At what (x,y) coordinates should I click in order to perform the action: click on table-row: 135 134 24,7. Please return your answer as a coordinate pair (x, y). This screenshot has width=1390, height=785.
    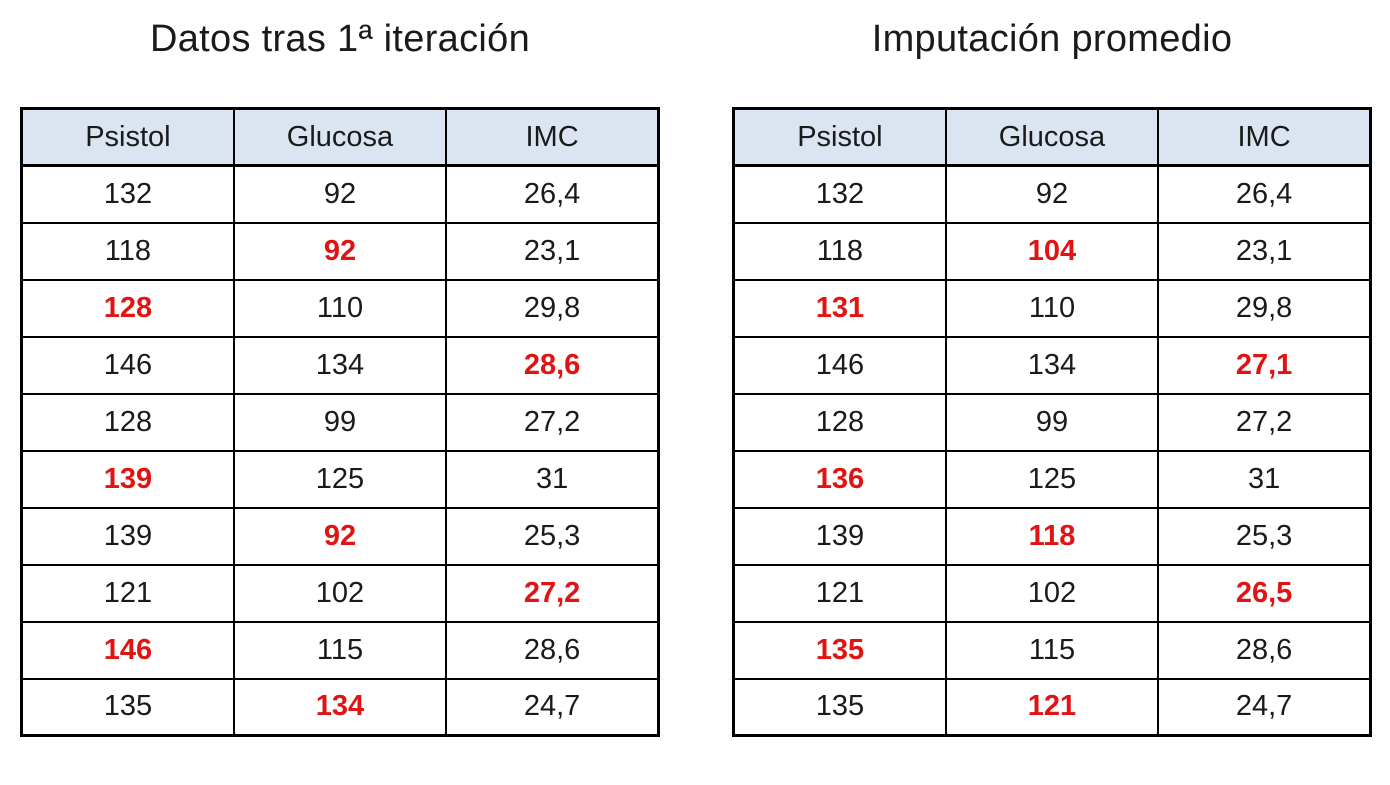
    Looking at the image, I should click on (340, 707).